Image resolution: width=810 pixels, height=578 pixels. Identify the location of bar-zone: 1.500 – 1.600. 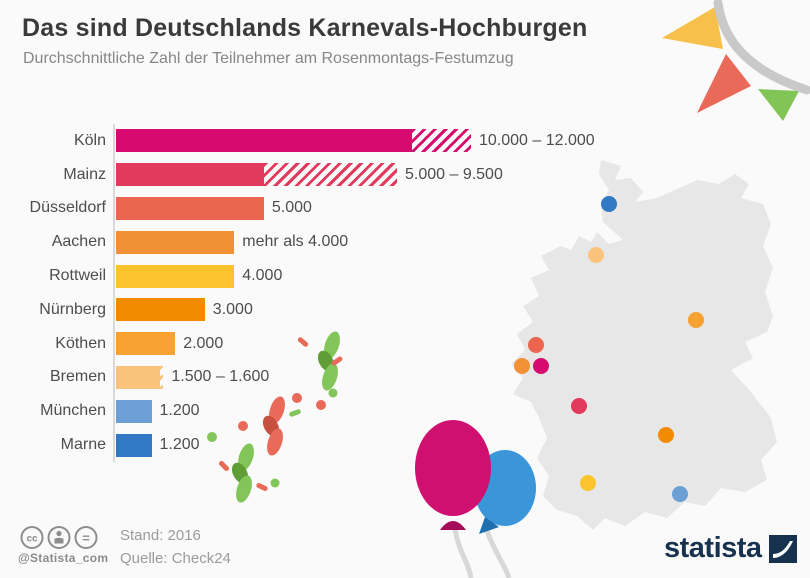
(191, 377).